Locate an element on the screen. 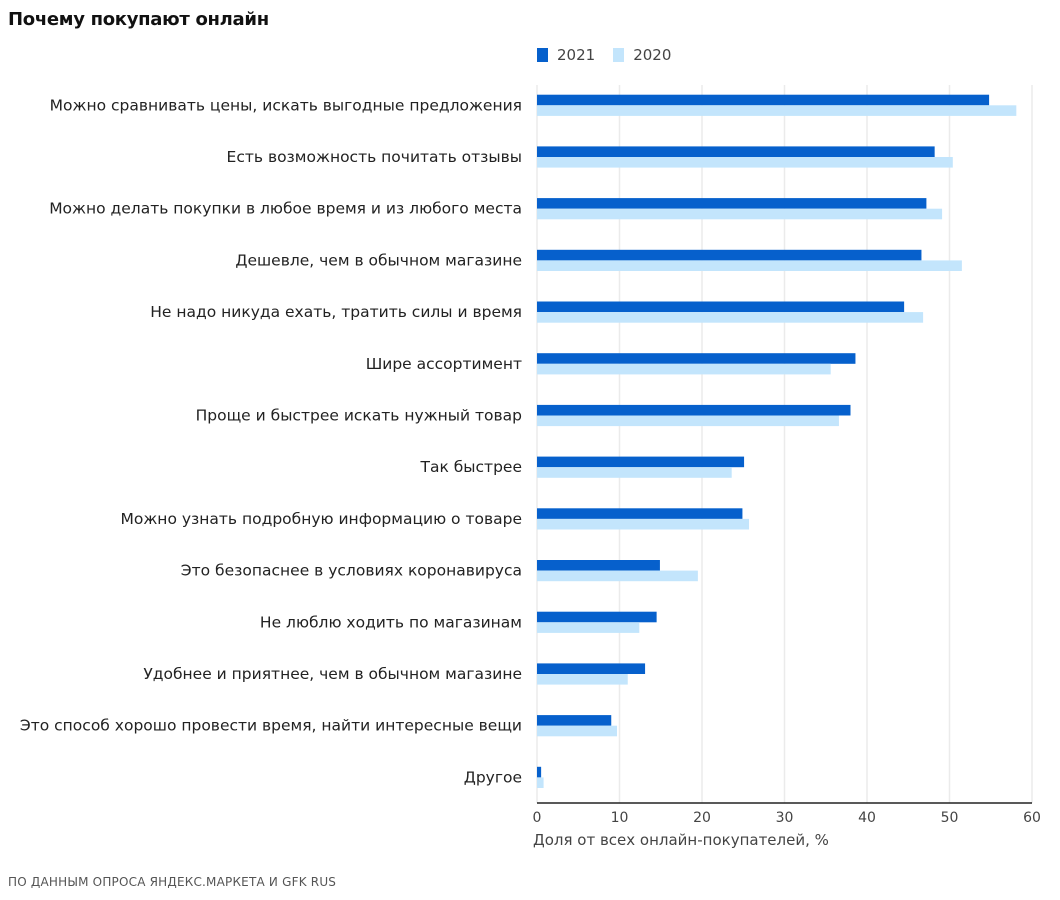 This screenshot has height=900, width=1060. category-label: Шире ассортимент is located at coordinates (444, 364).